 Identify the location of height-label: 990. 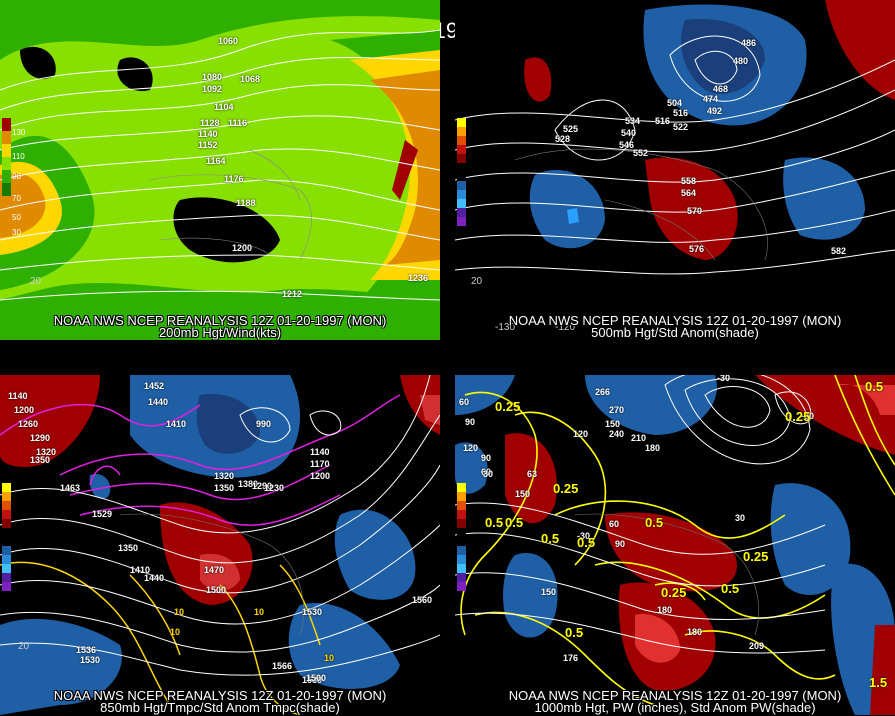
(264, 424).